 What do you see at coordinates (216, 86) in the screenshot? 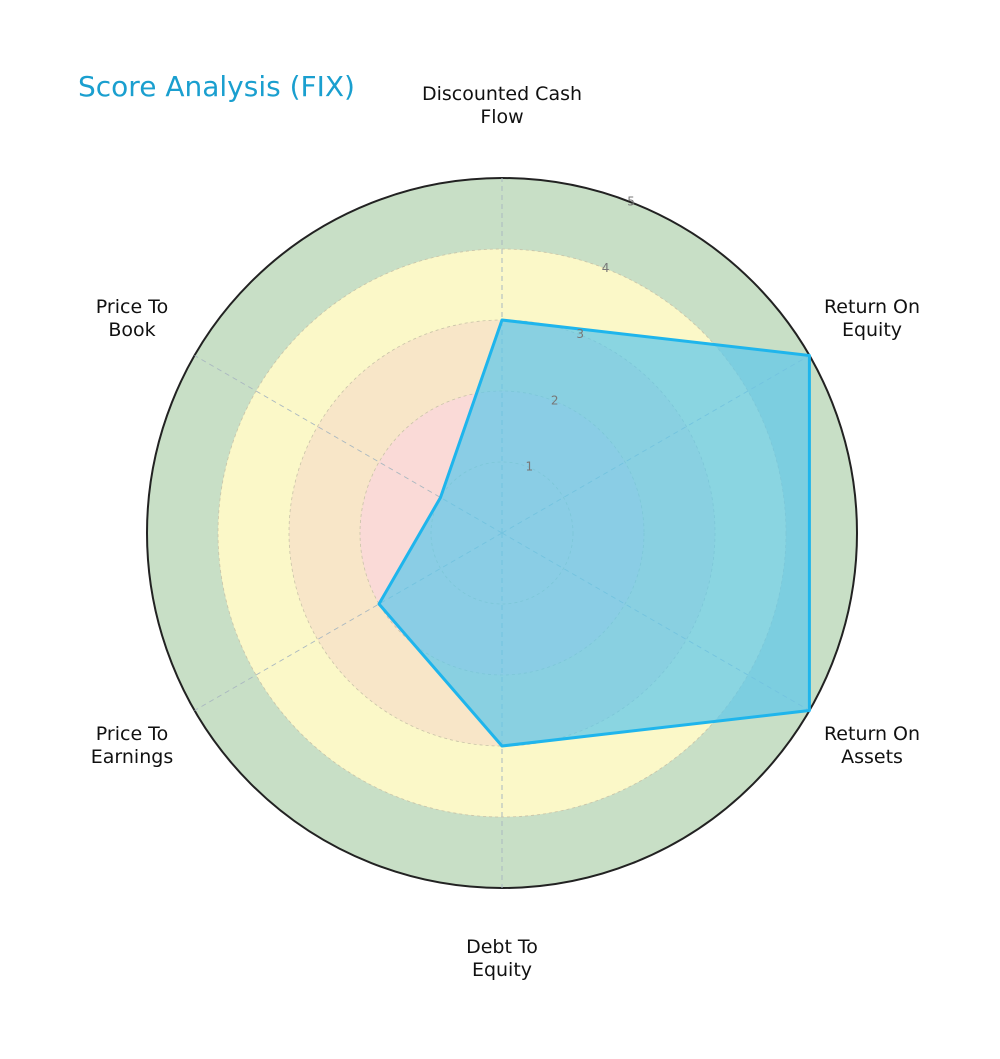
I see `chart-title: Score Analysis (FIX)` at bounding box center [216, 86].